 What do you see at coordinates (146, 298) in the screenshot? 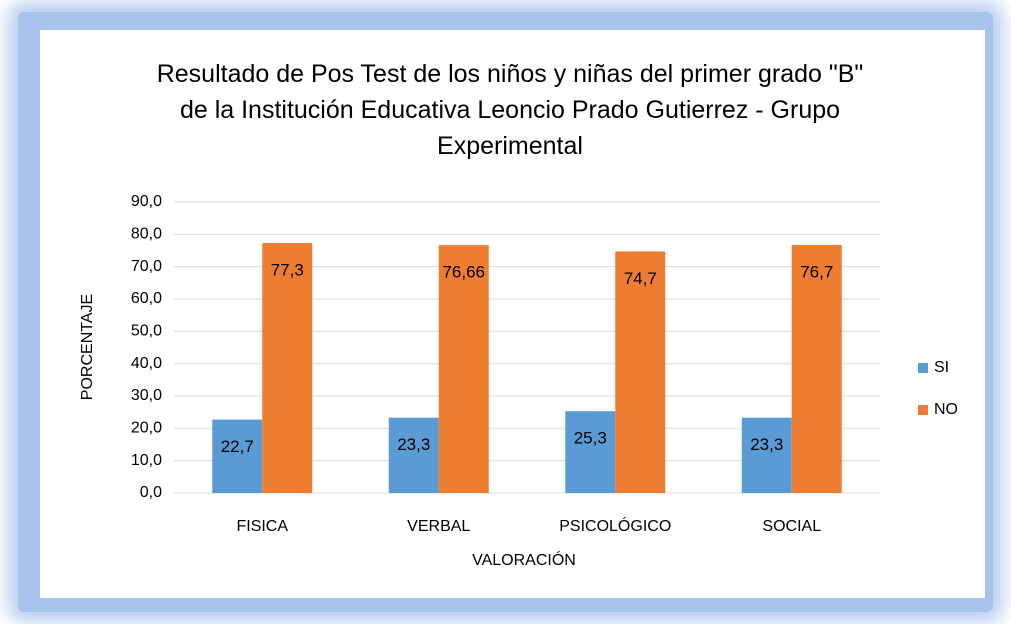
I see `y-tick-label: 60,0` at bounding box center [146, 298].